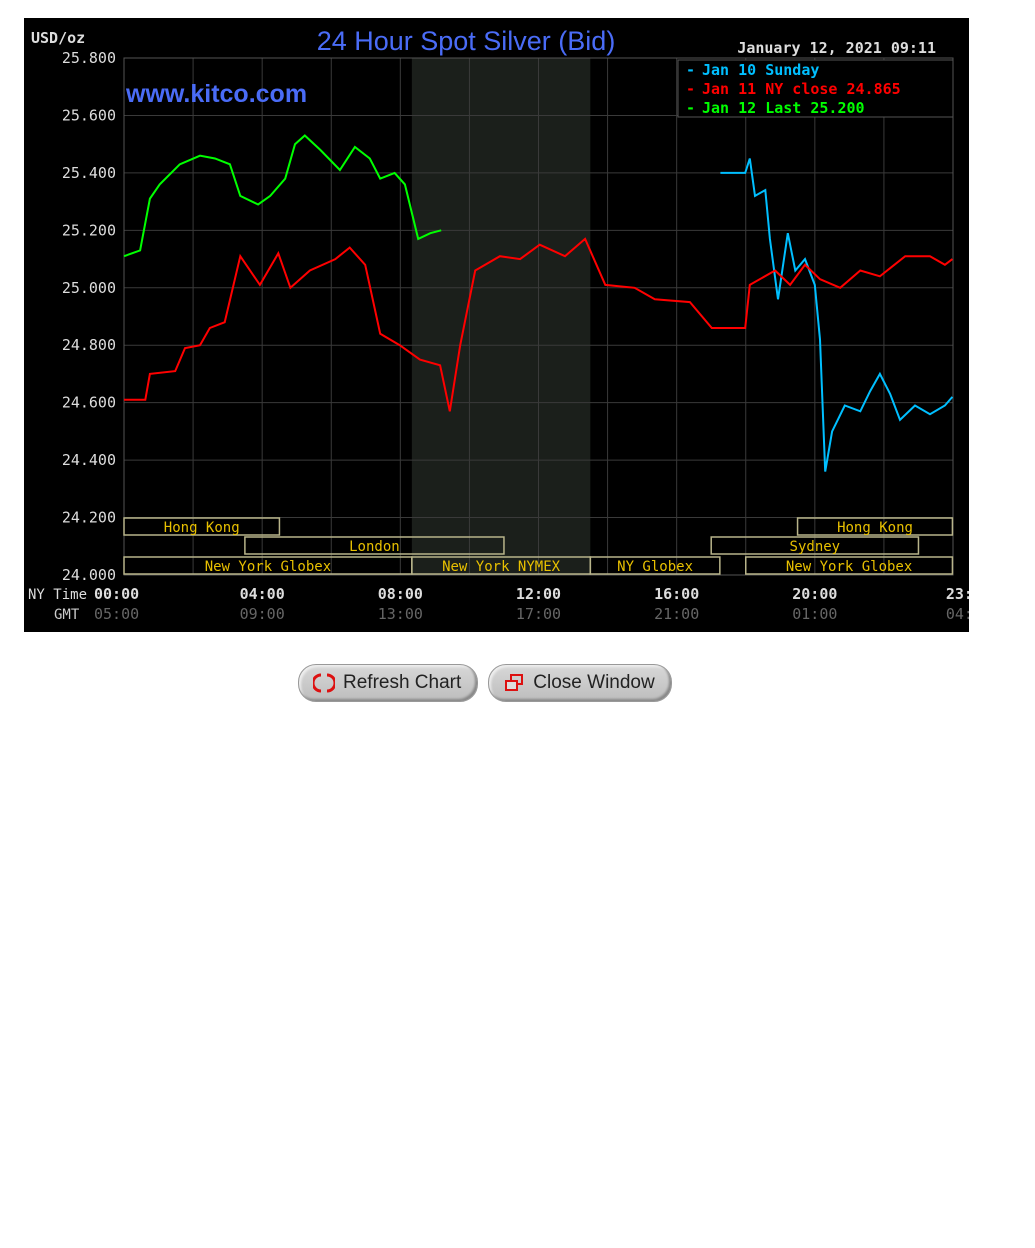 The image size is (1035, 1248). What do you see at coordinates (514, 682) in the screenshot?
I see `window-icon` at bounding box center [514, 682].